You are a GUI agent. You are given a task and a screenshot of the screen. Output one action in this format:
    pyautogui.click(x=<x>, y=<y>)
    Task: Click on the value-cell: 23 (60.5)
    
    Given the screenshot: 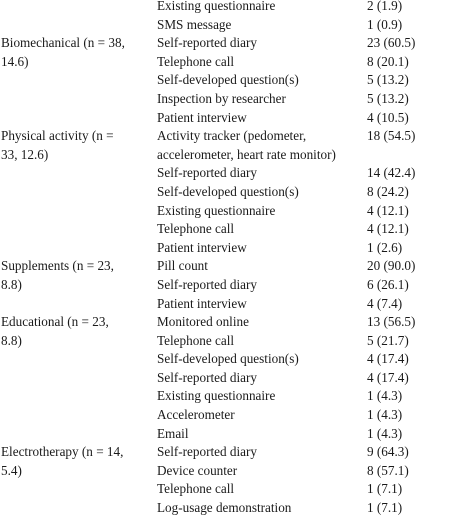 What is the action you would take?
    pyautogui.click(x=391, y=43)
    